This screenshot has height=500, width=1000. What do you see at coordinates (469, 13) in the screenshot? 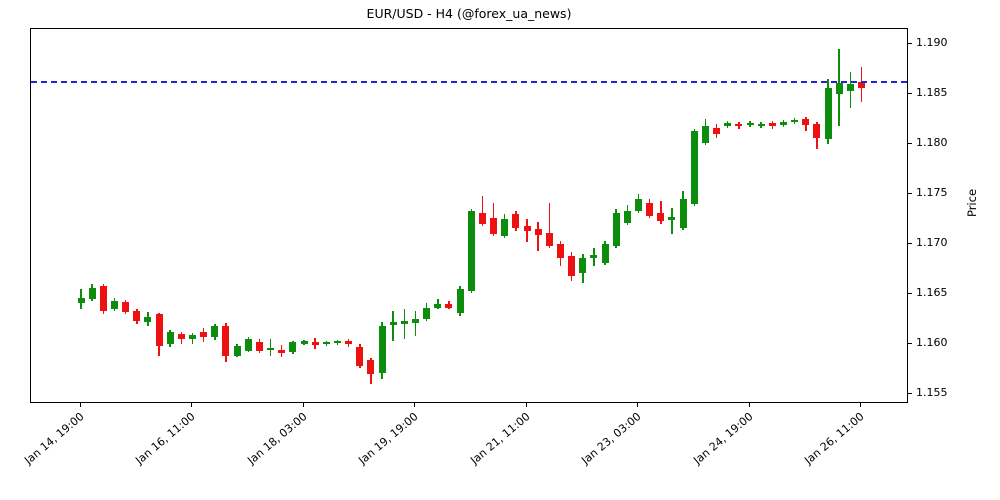
I see `chart-title: EUR/USD - H4 (@forex_ua_news)` at bounding box center [469, 13].